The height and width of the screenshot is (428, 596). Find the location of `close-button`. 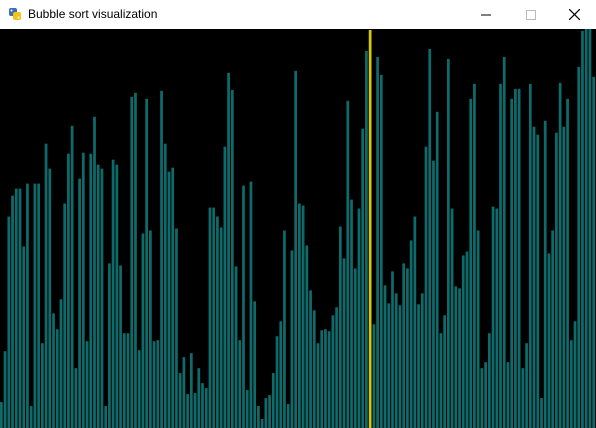

close-button is located at coordinates (574, 14).